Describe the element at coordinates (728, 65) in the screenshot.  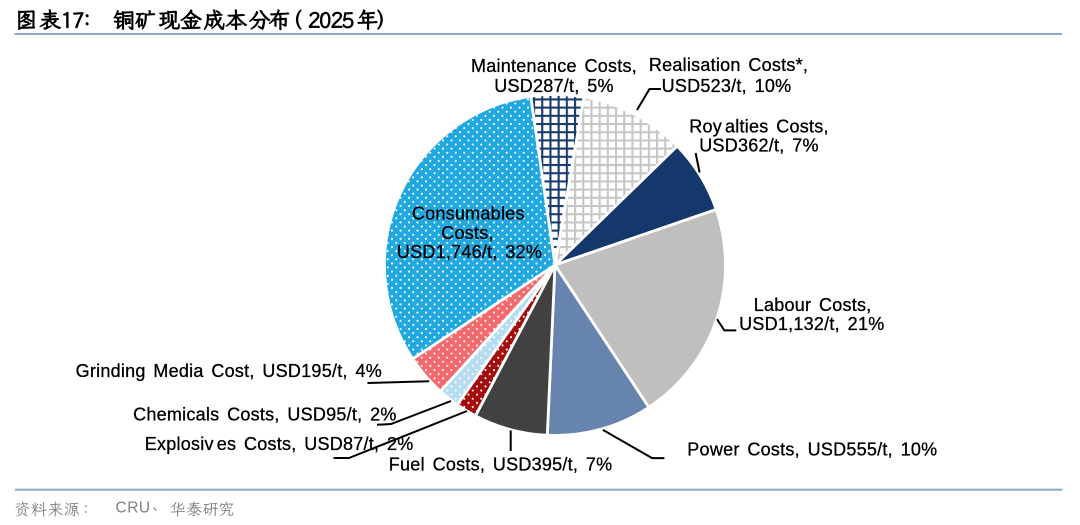
I see `svg-text: Realisation Costs*,` at that location.